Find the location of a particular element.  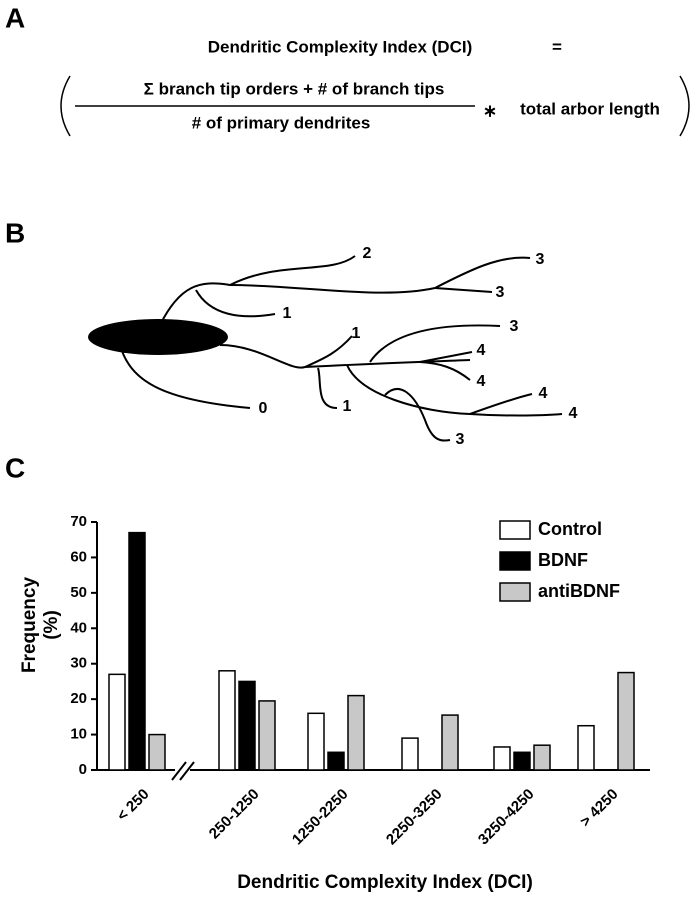

x-tick-label: > 4250 is located at coordinates (599, 808).